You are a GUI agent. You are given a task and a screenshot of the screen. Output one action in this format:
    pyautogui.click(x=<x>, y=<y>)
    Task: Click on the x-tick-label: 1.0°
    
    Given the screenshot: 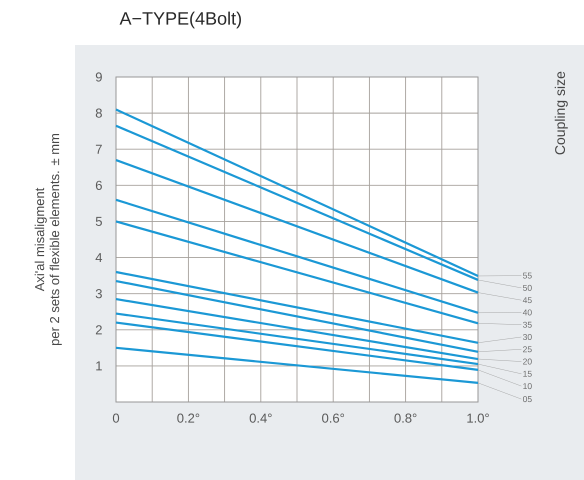 What is the action you would take?
    pyautogui.click(x=478, y=418)
    